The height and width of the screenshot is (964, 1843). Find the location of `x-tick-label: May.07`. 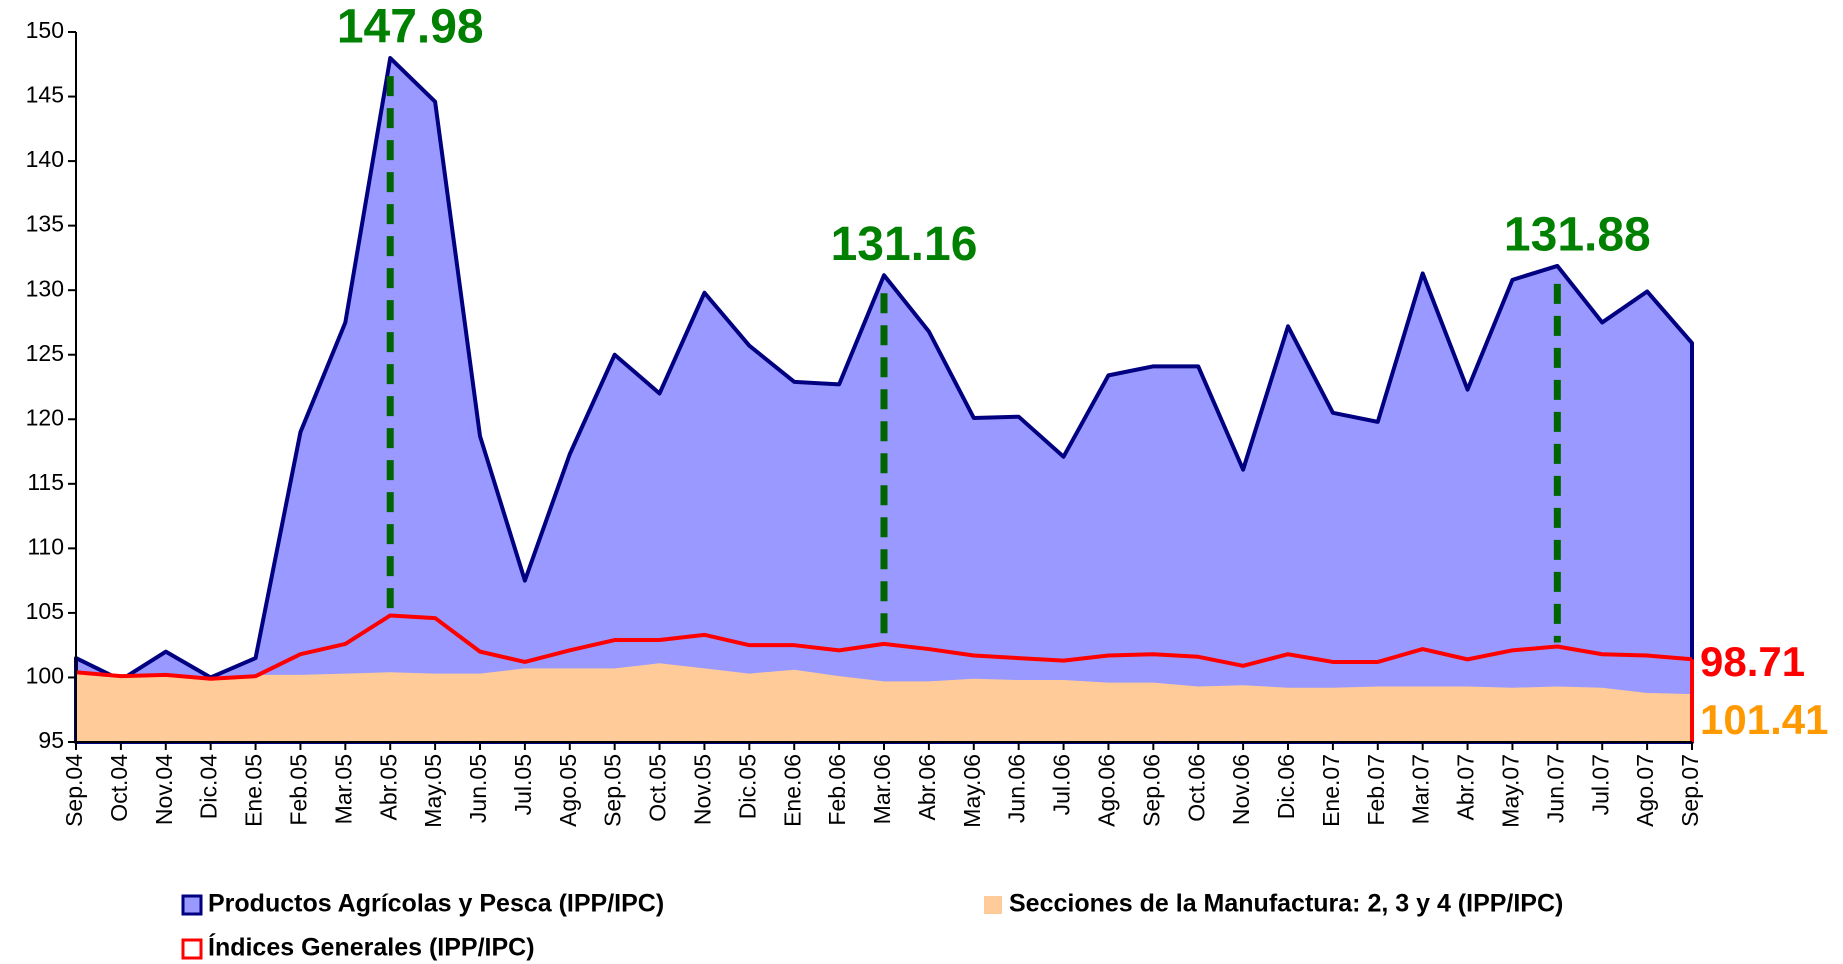

x-tick-label: May.07 is located at coordinates (1511, 791).